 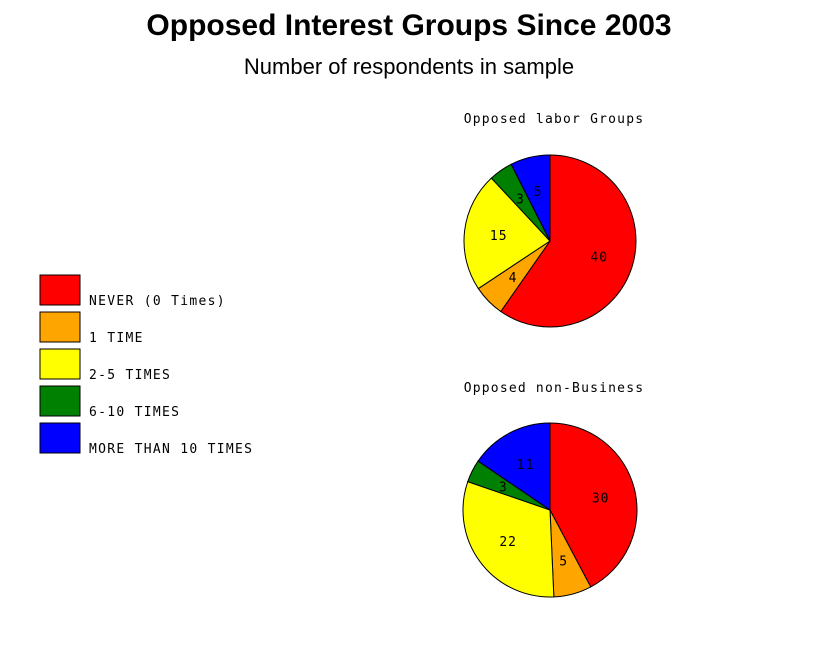 What do you see at coordinates (554, 388) in the screenshot?
I see `pie-title: Opposed non-Business` at bounding box center [554, 388].